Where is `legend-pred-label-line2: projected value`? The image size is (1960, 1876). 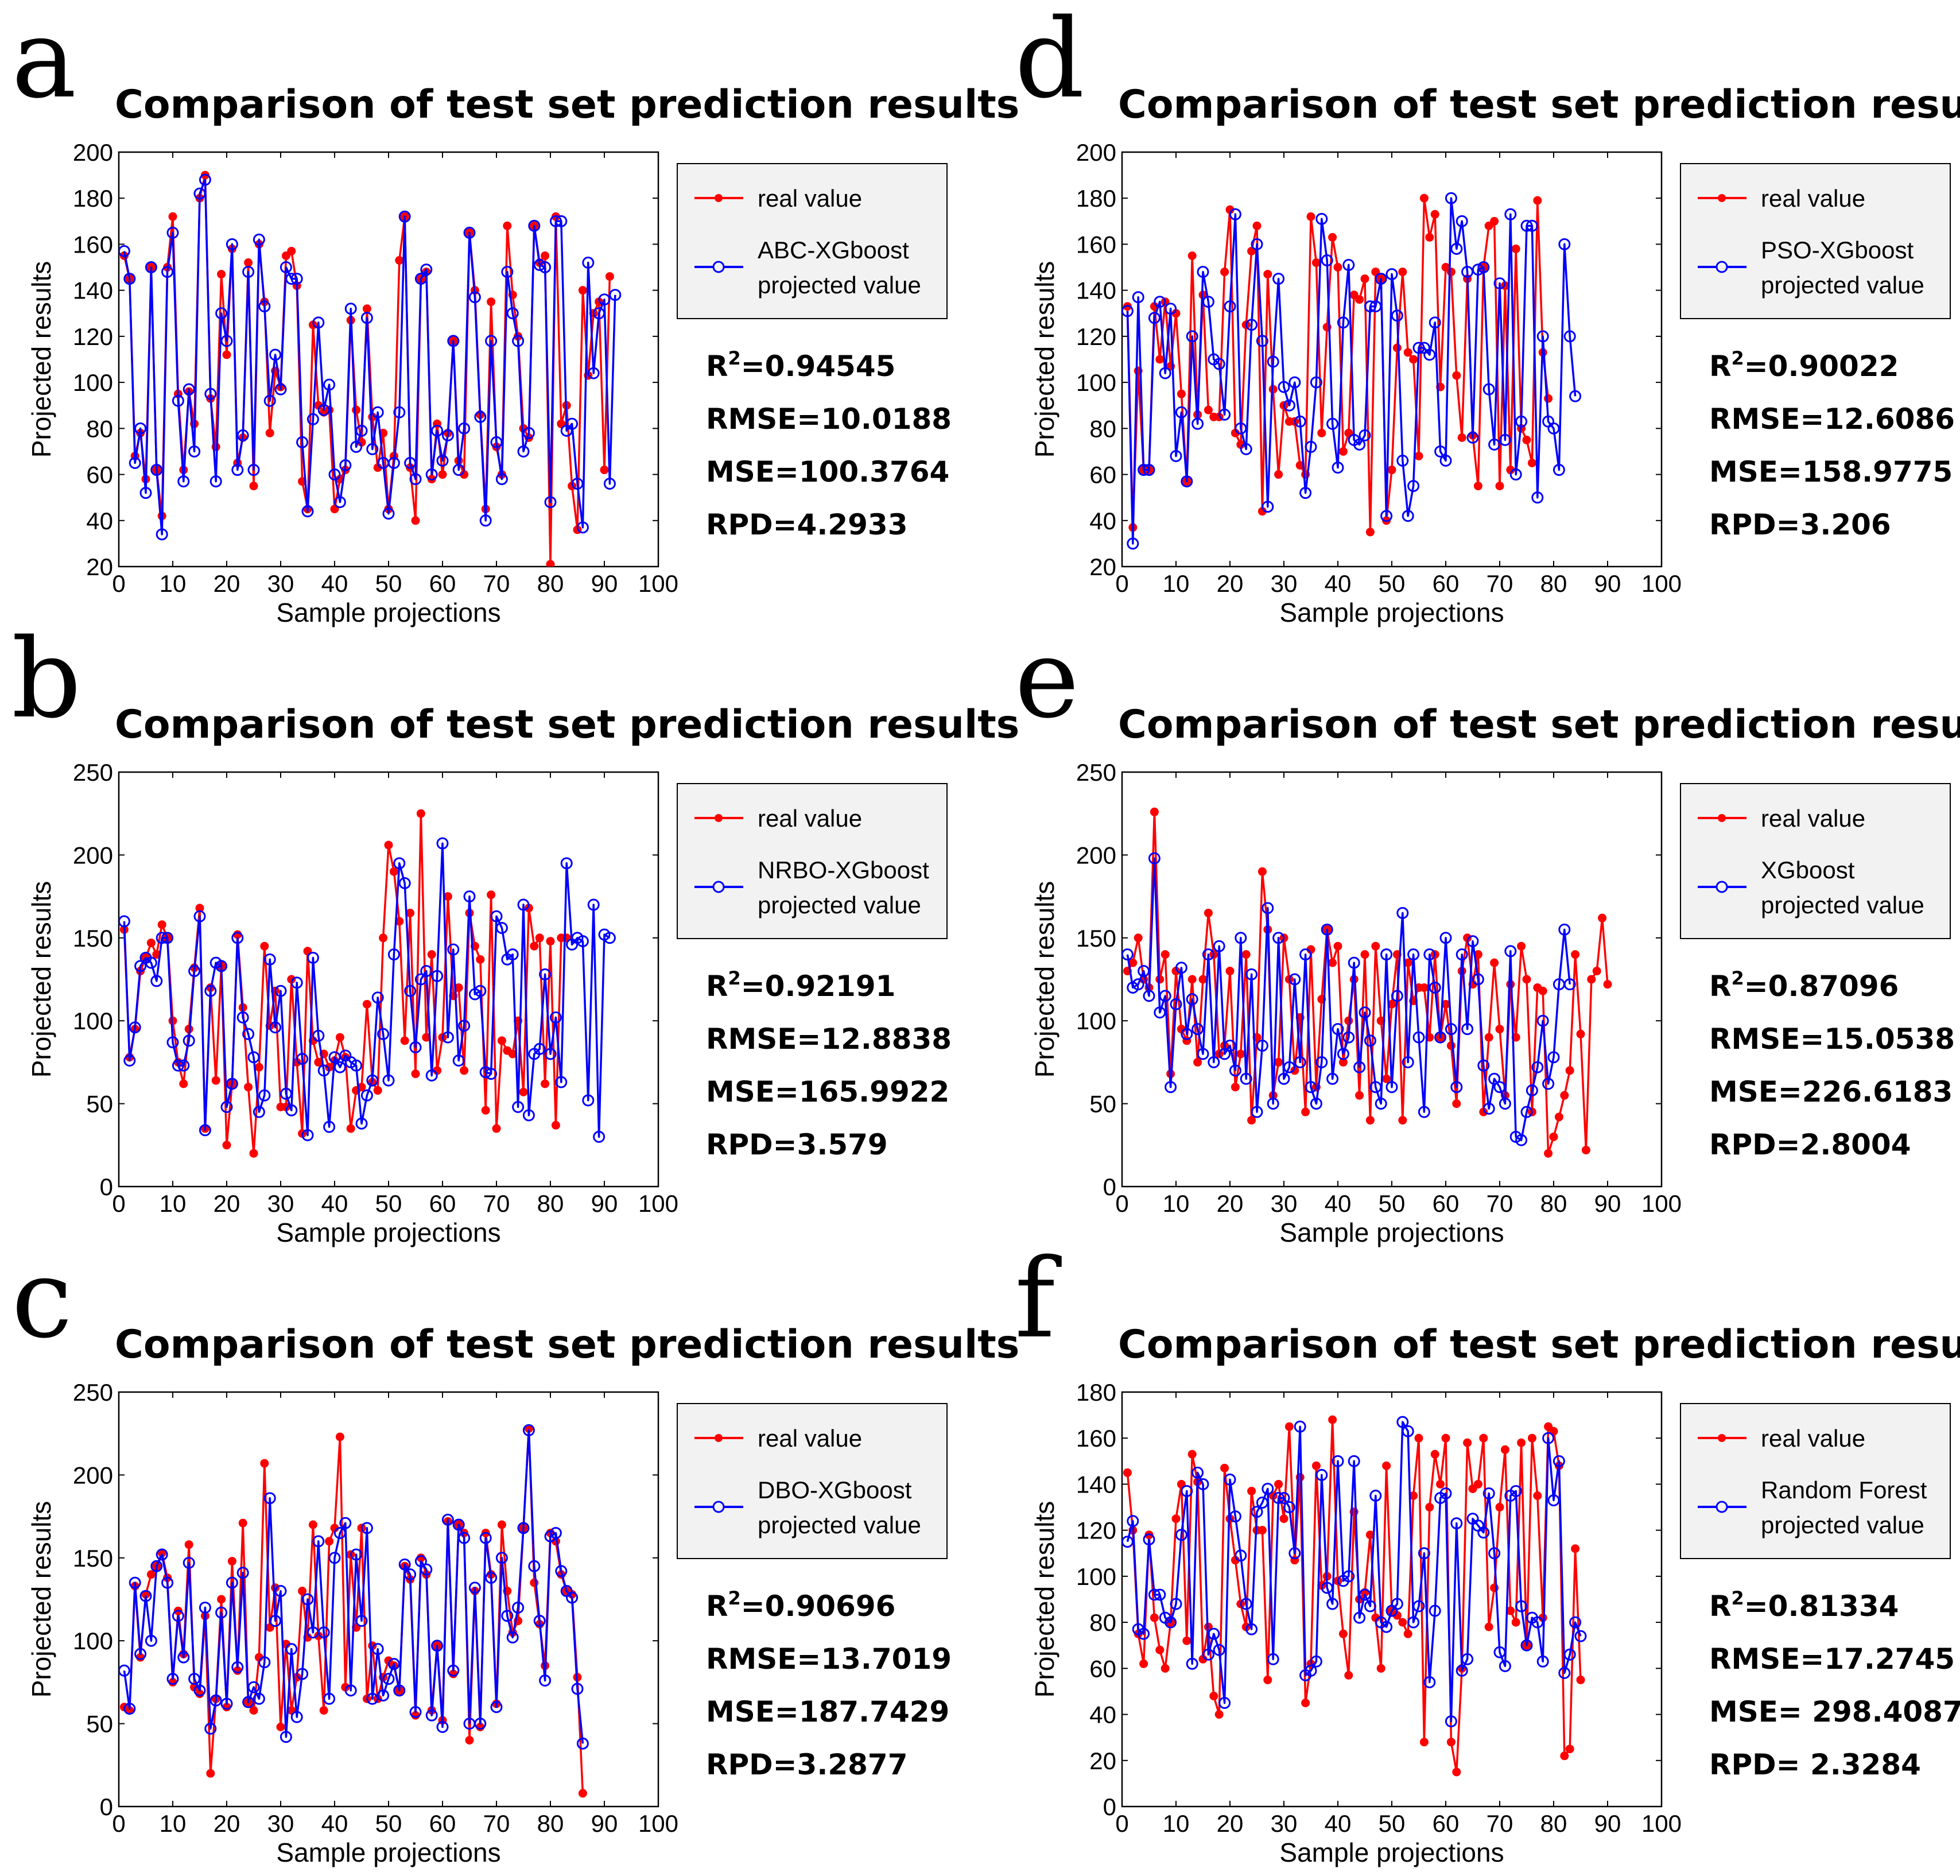
legend-pred-label-line2: projected value is located at coordinates (839, 1525).